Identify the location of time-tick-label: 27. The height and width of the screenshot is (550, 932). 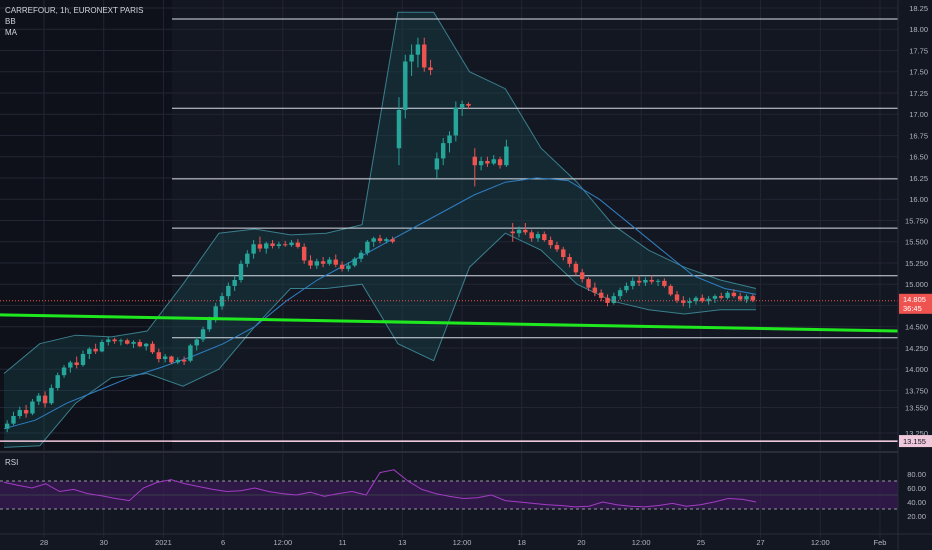
(760, 542).